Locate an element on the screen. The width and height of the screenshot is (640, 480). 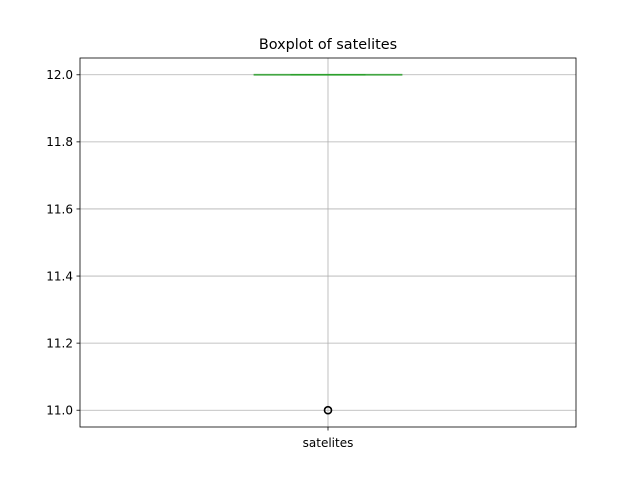
y-tick-label: 11.6 is located at coordinates (59, 209).